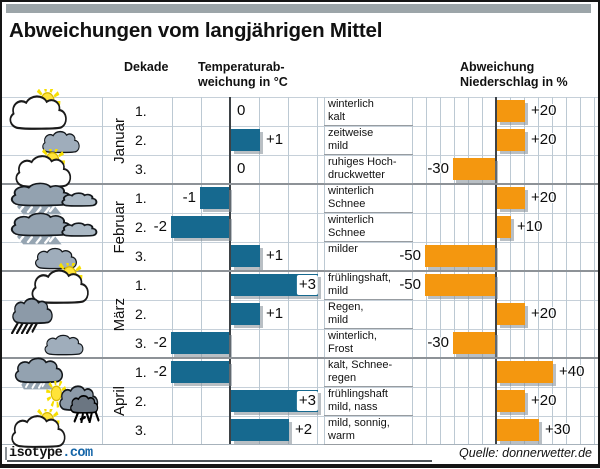  What do you see at coordinates (300, 314) in the screenshot?
I see `chart-row: 2. +1 Regen, mild +20` at bounding box center [300, 314].